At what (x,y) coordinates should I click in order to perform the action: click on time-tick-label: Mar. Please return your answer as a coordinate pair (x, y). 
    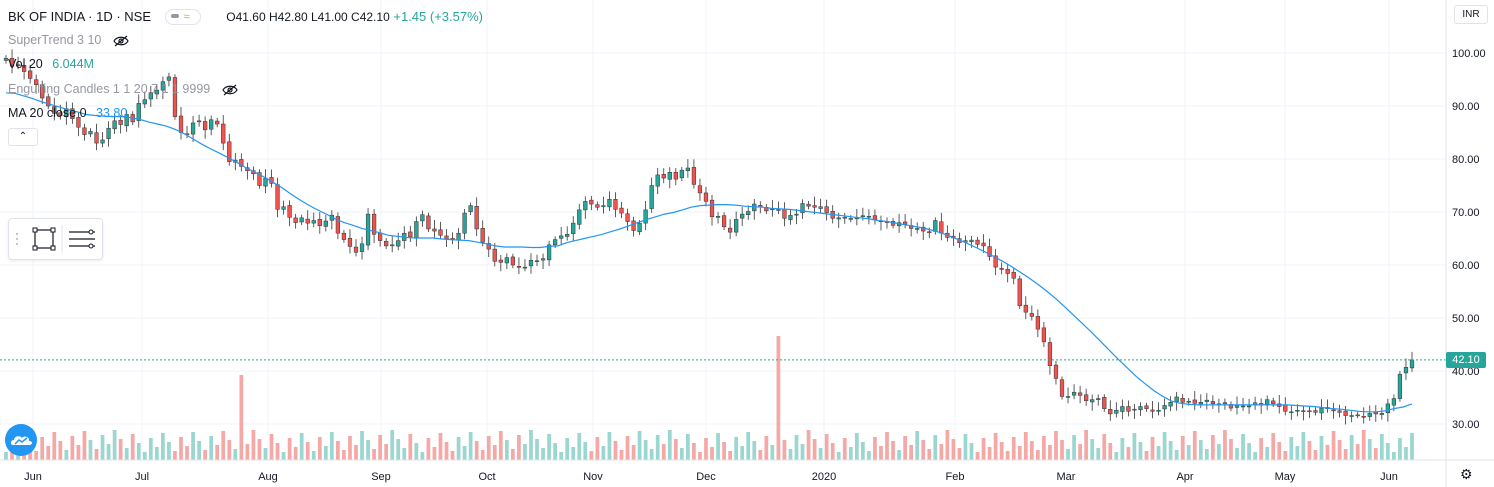
    Looking at the image, I should click on (1066, 477).